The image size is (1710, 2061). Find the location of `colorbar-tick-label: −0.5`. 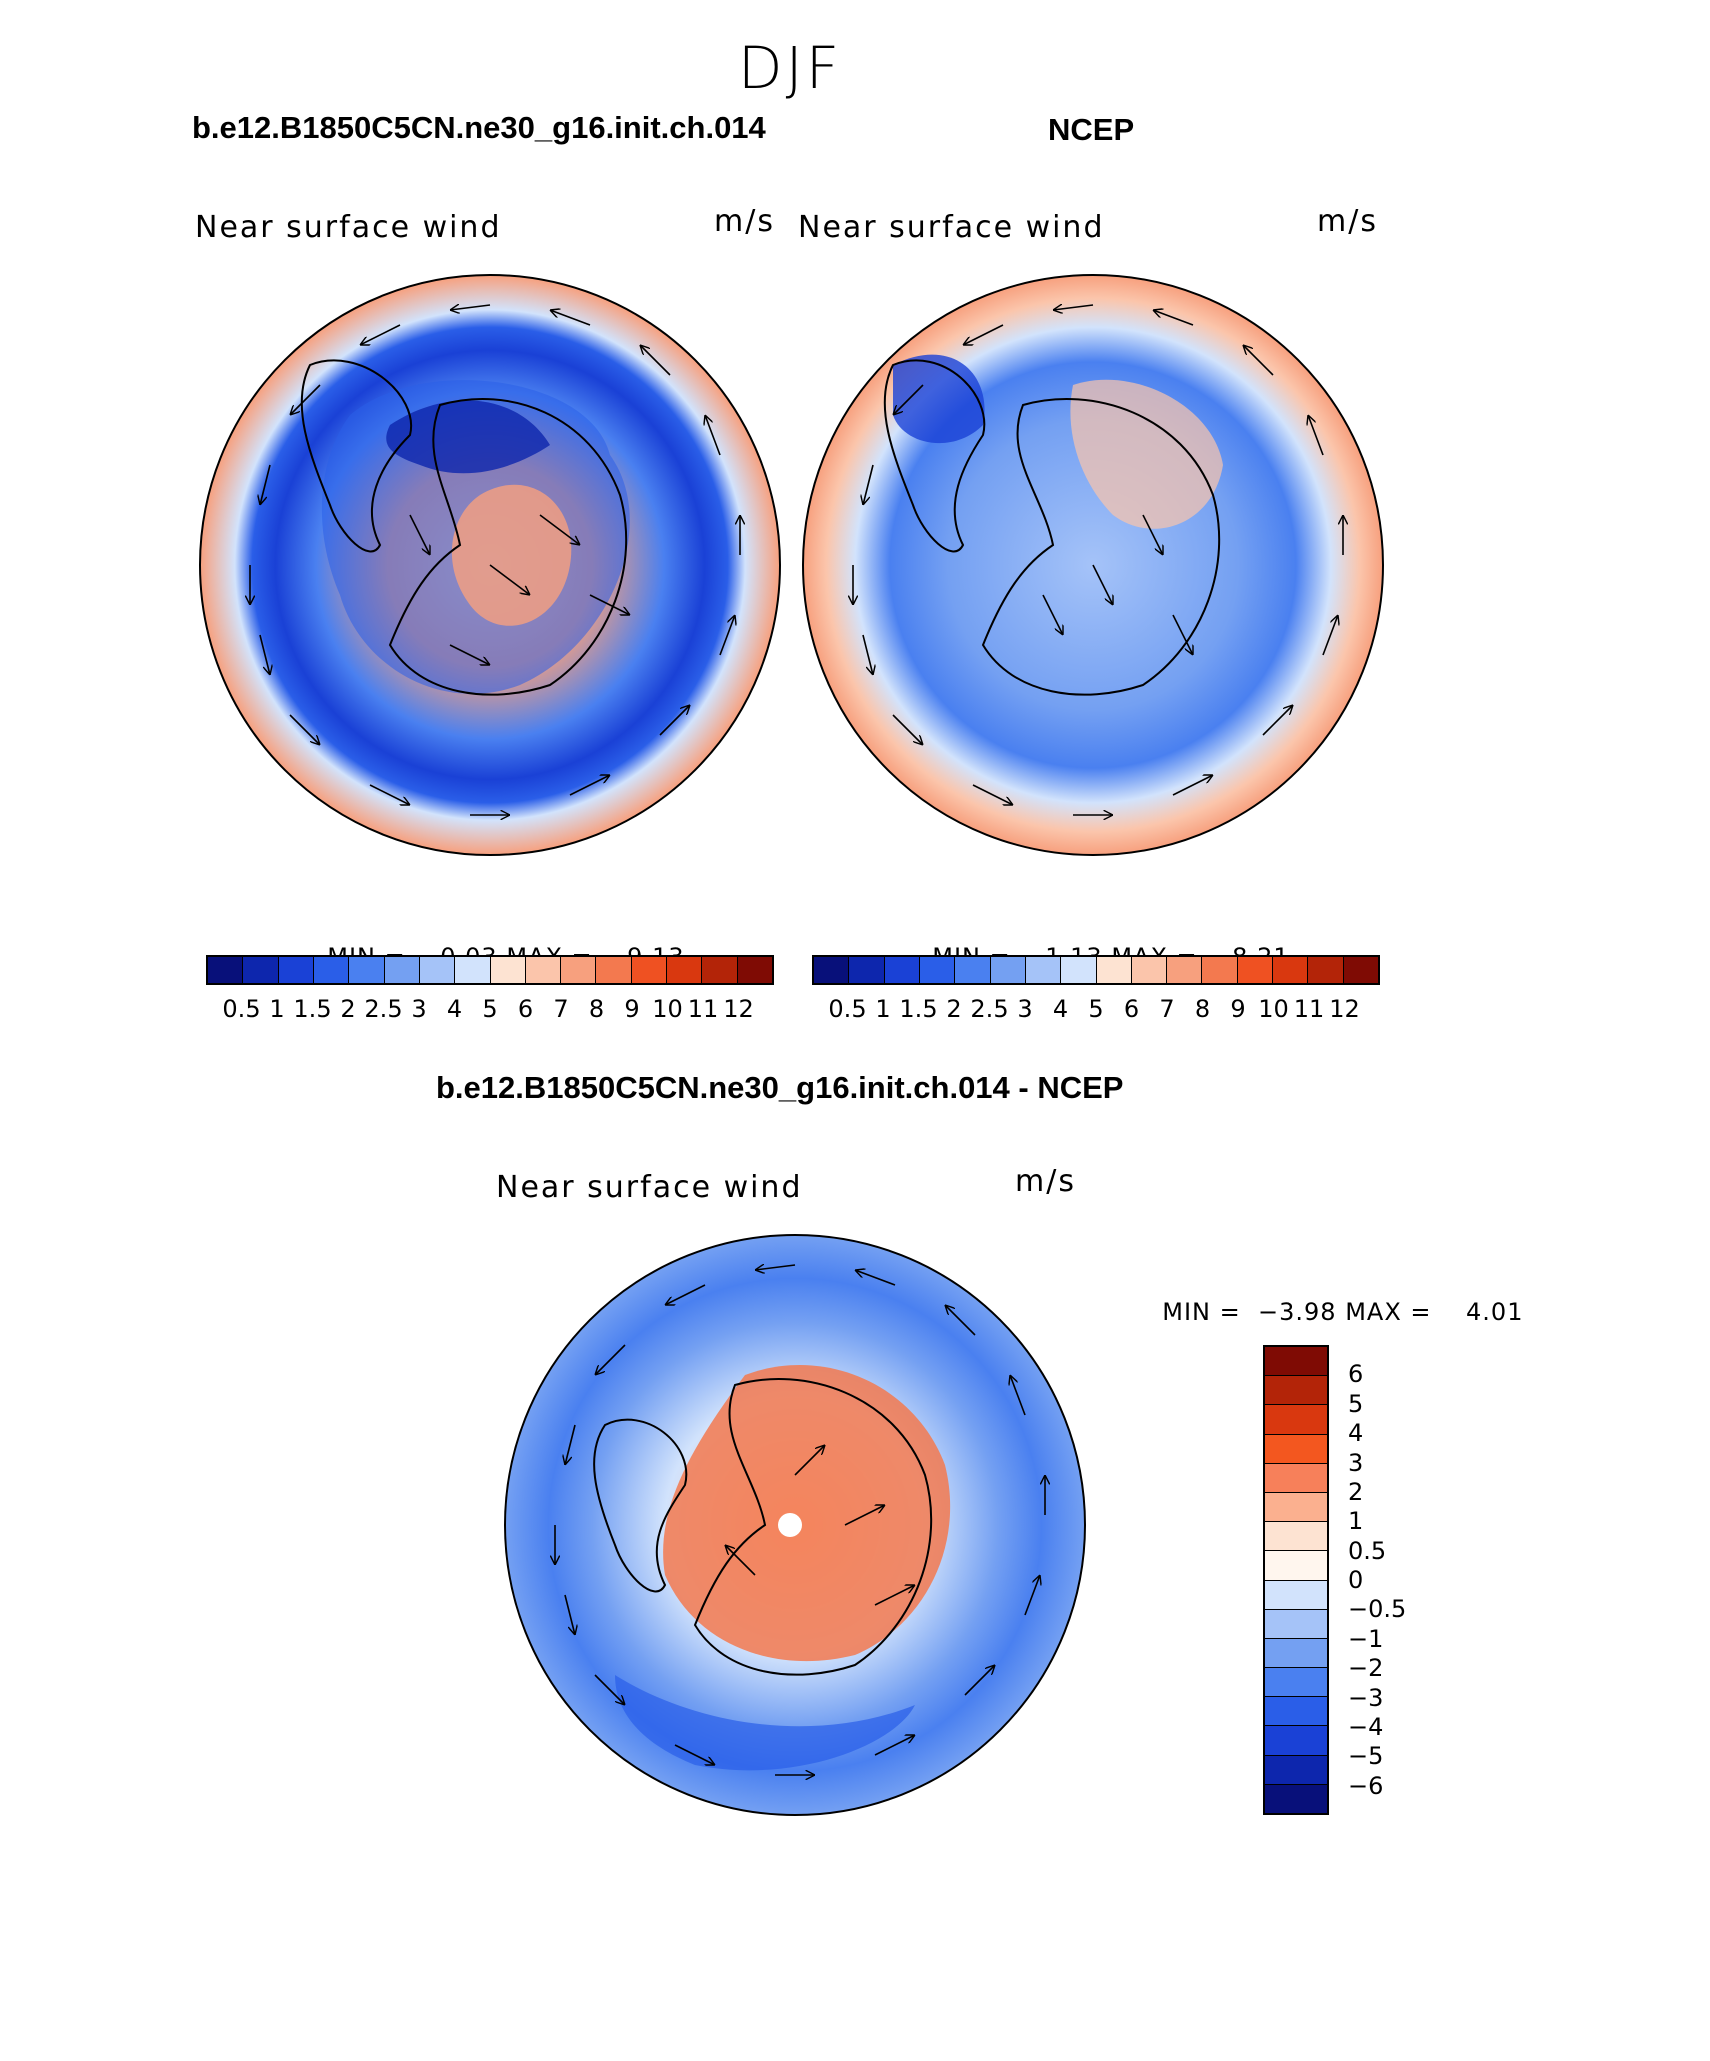

colorbar-tick-label: −0.5 is located at coordinates (1377, 1609).